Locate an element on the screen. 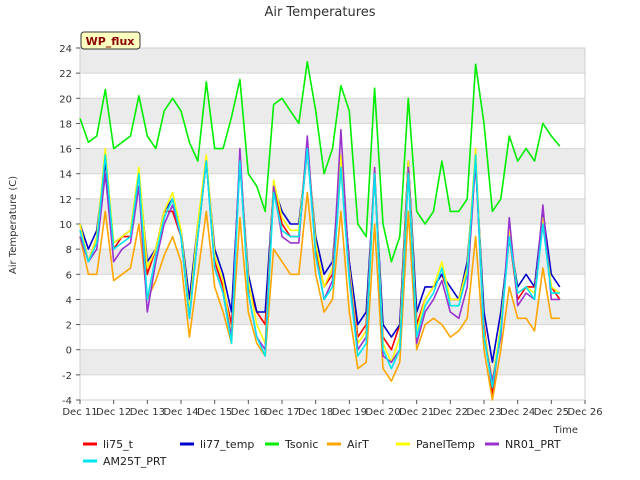  legend-label-nr01-prt: NR01_PRT is located at coordinates (533, 444).